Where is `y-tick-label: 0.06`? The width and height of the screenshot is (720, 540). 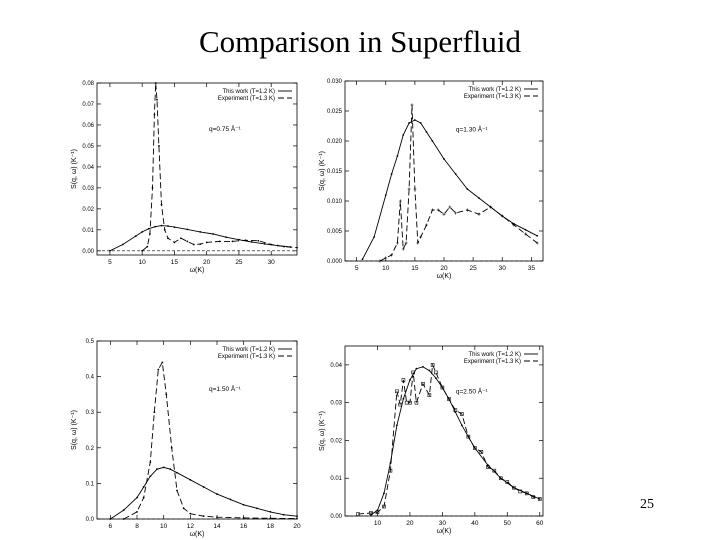
y-tick-label: 0.06 is located at coordinates (88, 126).